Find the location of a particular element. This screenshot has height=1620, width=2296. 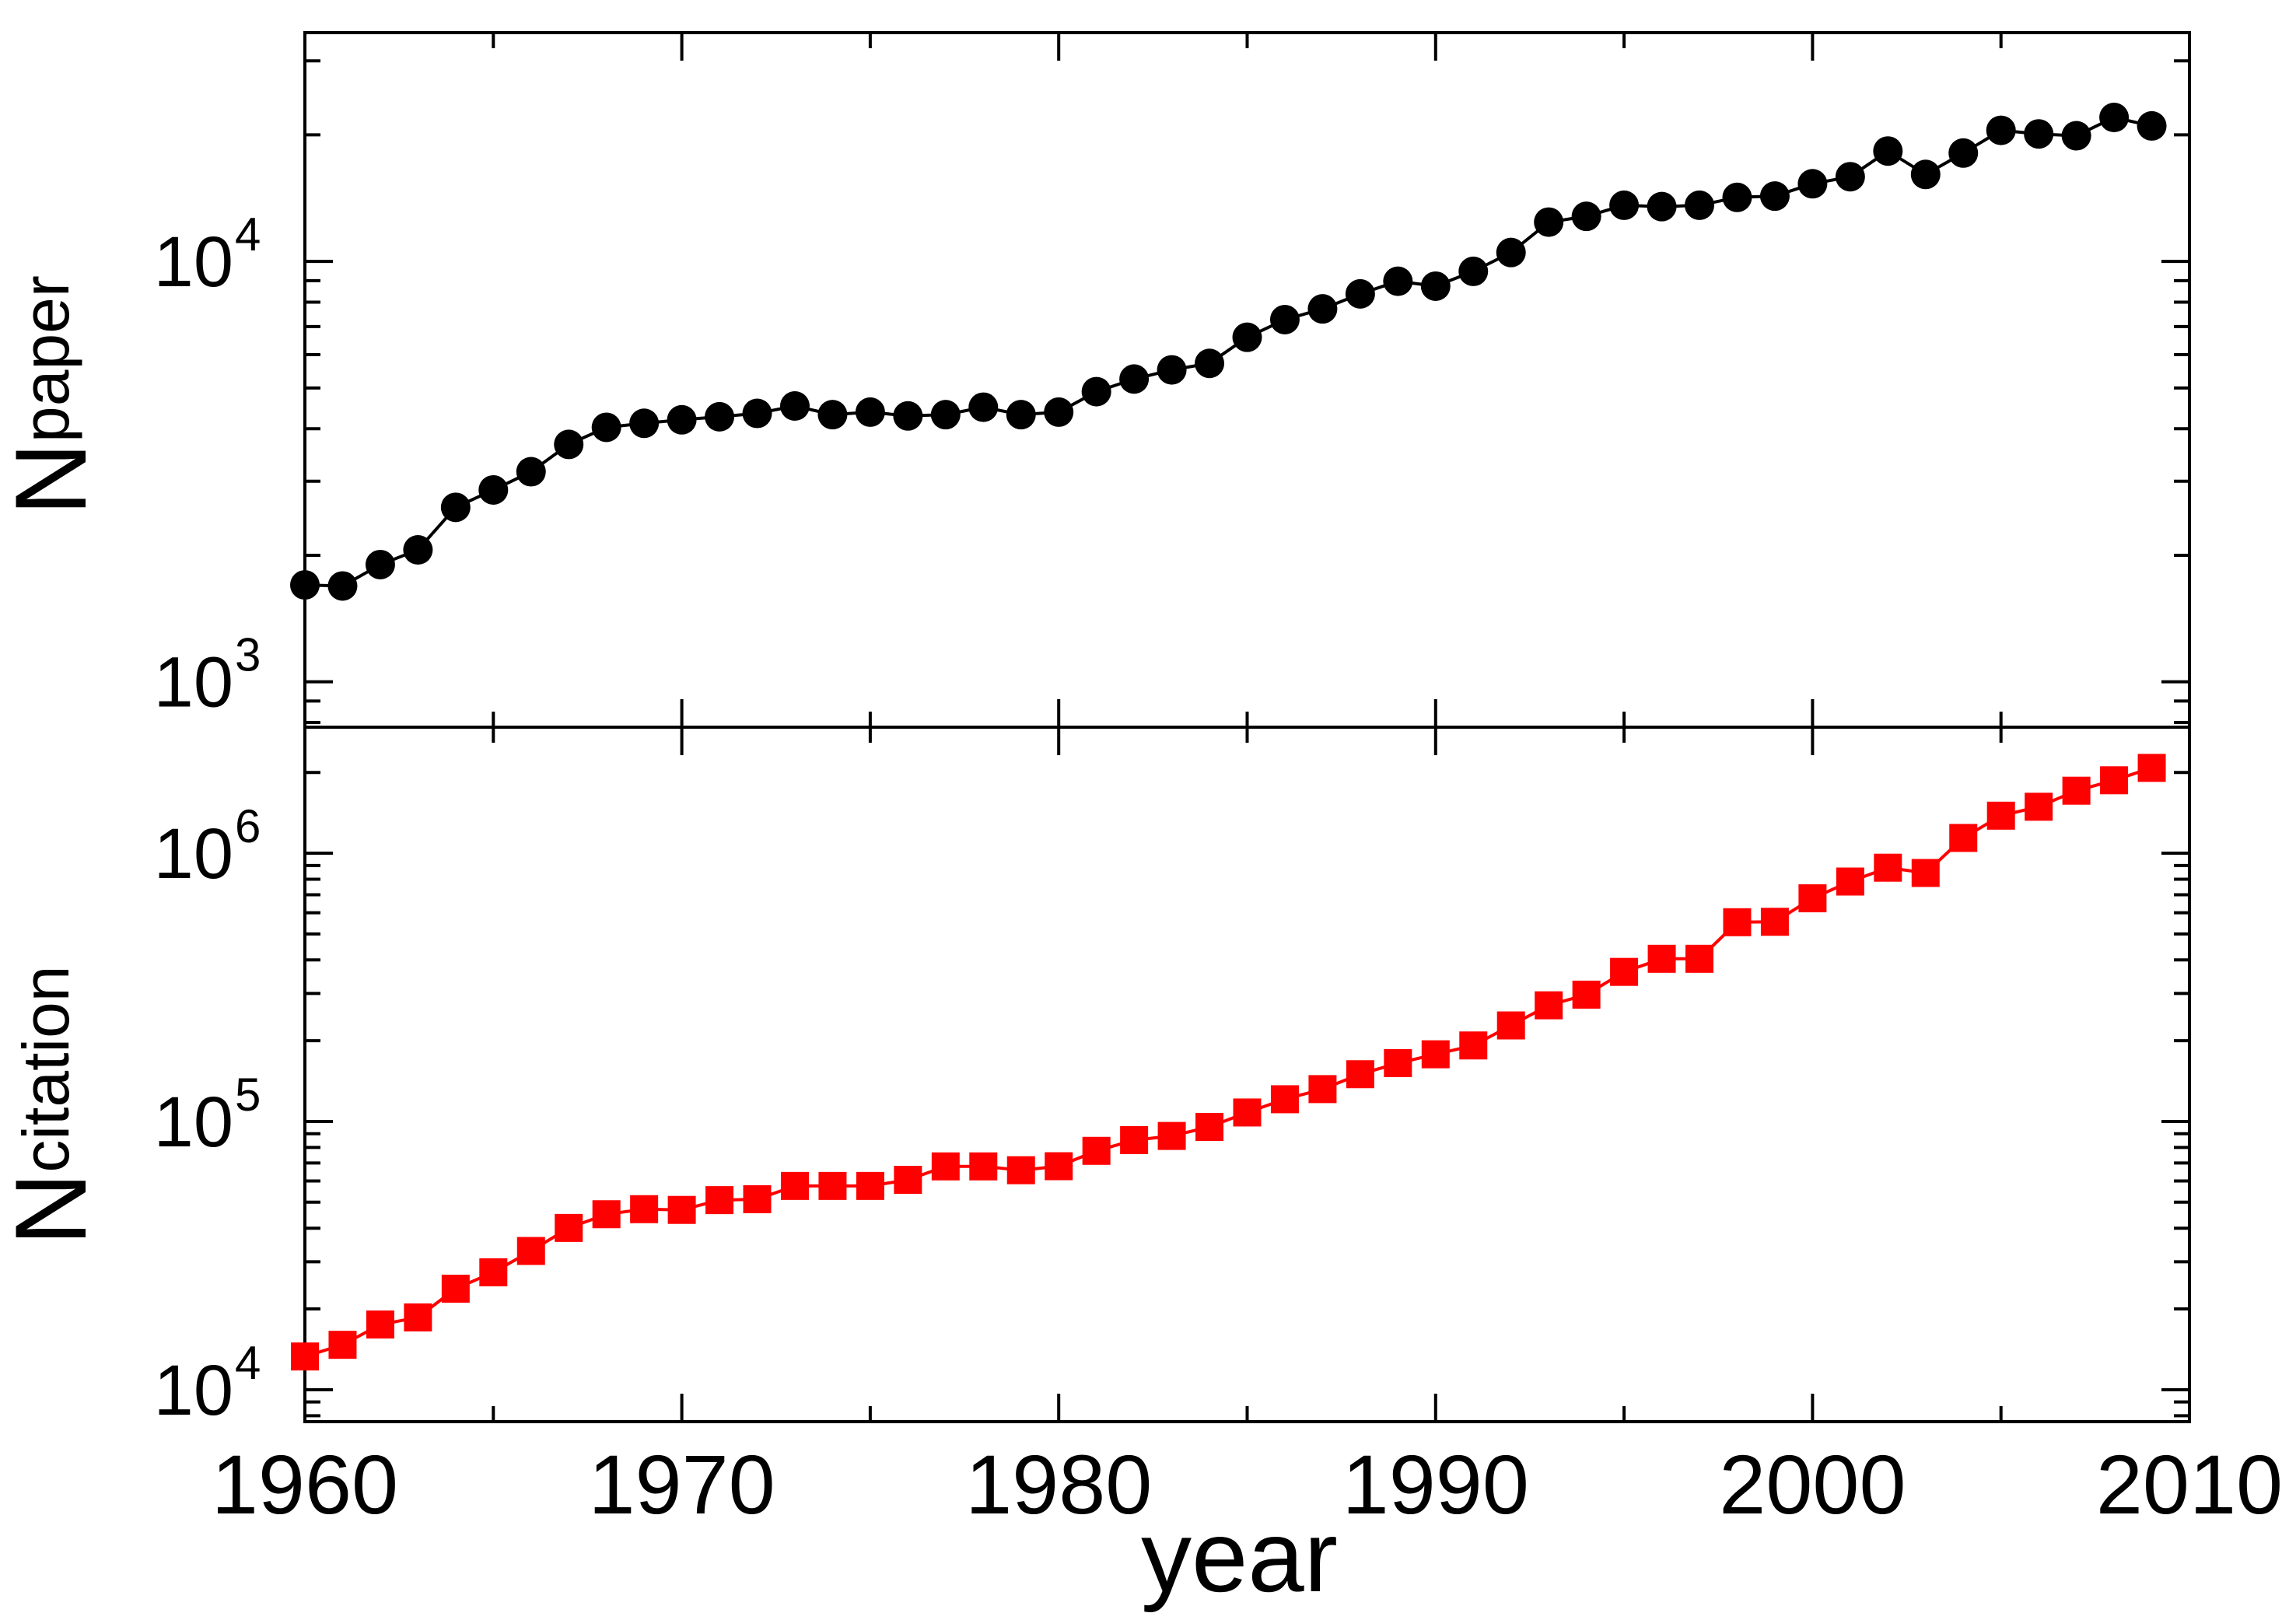

data-point-citation-2009 is located at coordinates (2151, 768).